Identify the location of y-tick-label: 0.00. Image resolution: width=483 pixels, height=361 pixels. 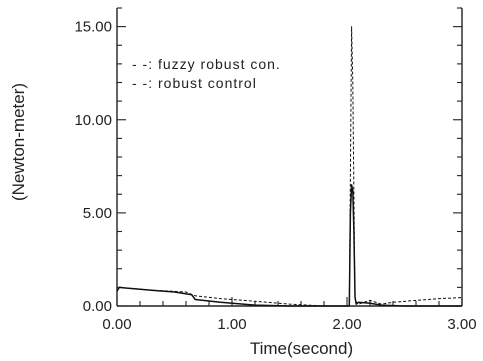
(97, 306).